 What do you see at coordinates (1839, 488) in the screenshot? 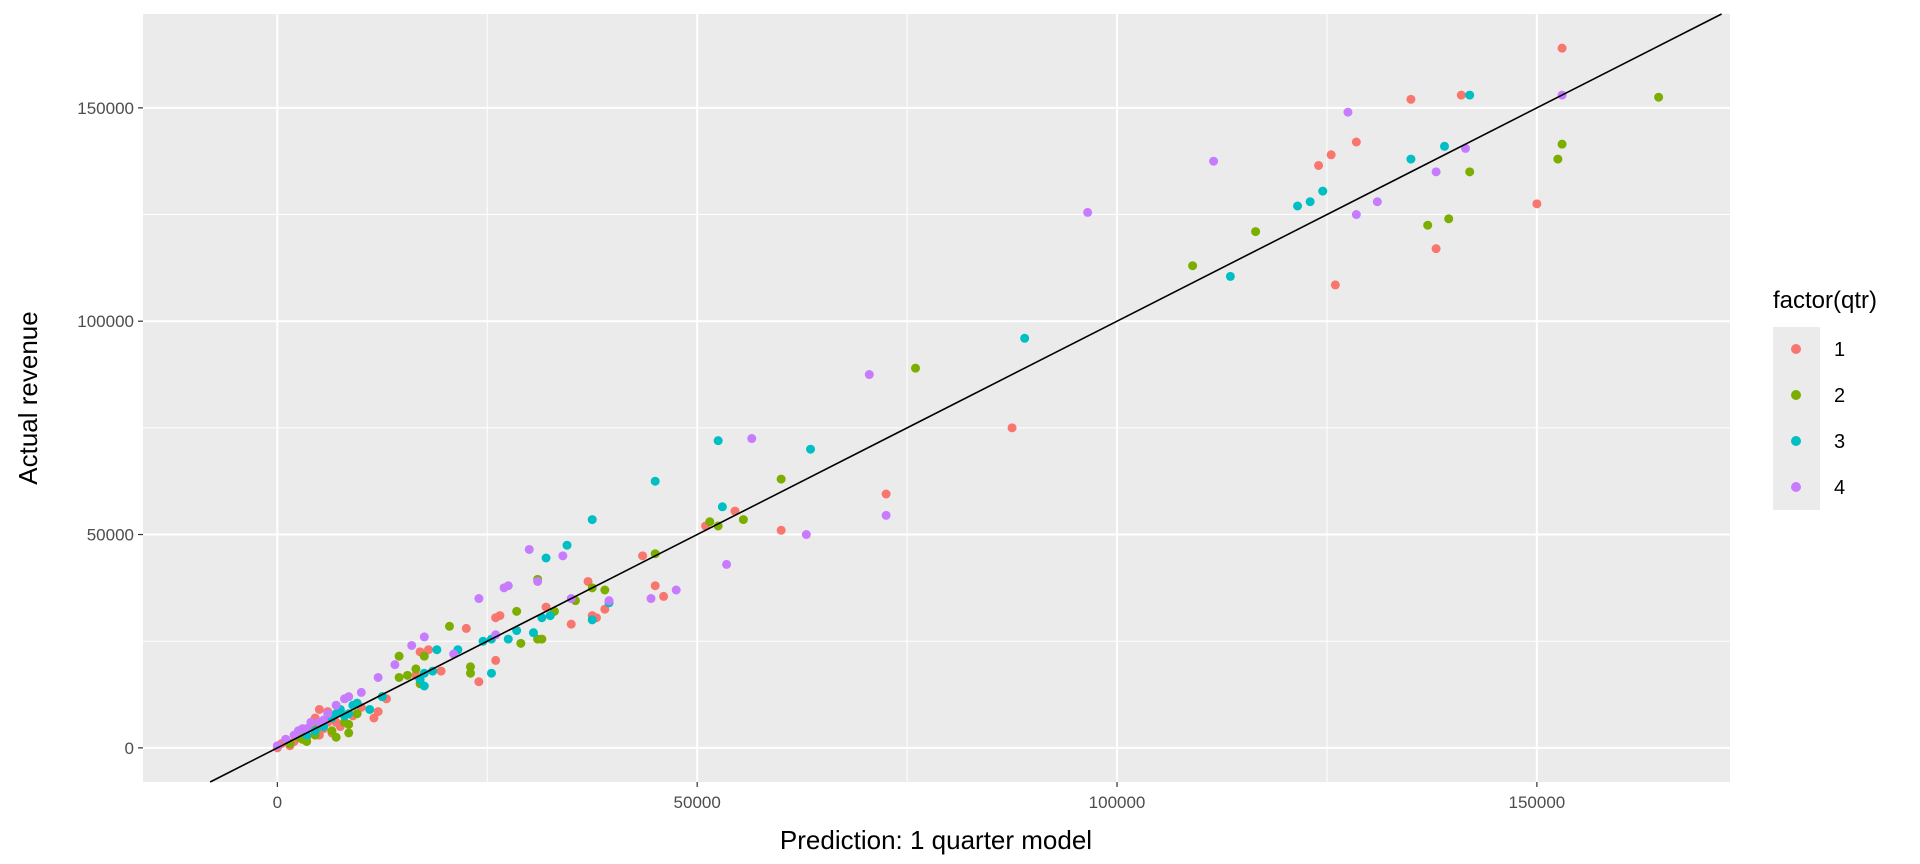
I see `legend-label-qtr-4: 4` at bounding box center [1839, 488].